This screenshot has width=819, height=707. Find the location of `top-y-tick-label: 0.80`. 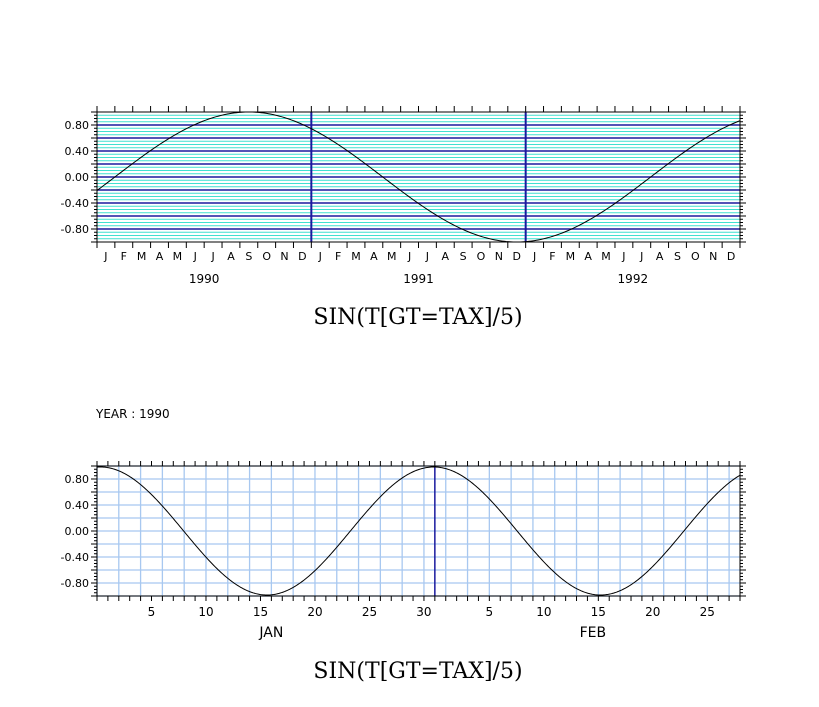

top-y-tick-label: 0.80 is located at coordinates (77, 125).